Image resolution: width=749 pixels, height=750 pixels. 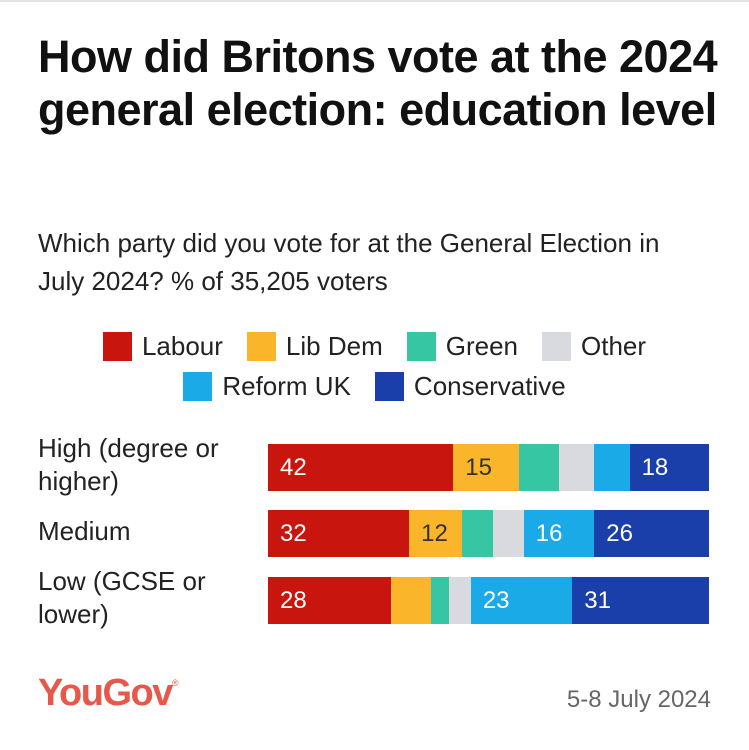 What do you see at coordinates (421, 346) in the screenshot?
I see `legend-swatch-green` at bounding box center [421, 346].